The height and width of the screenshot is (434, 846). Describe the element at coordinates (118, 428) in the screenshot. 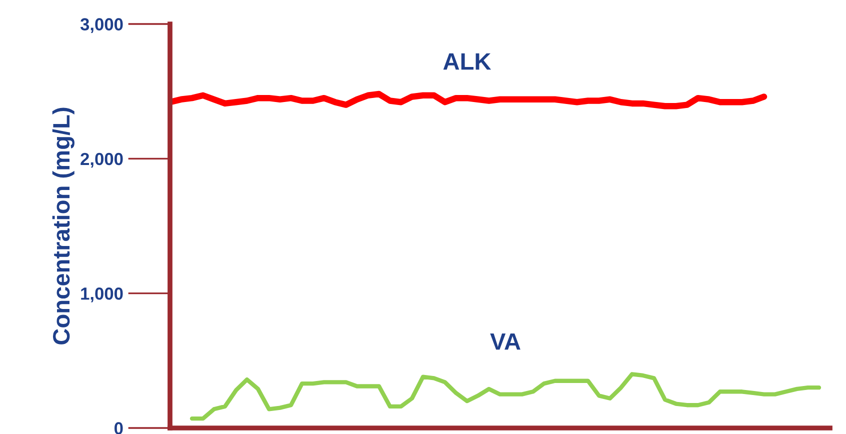

I see `y-tick-label: 0` at that location.